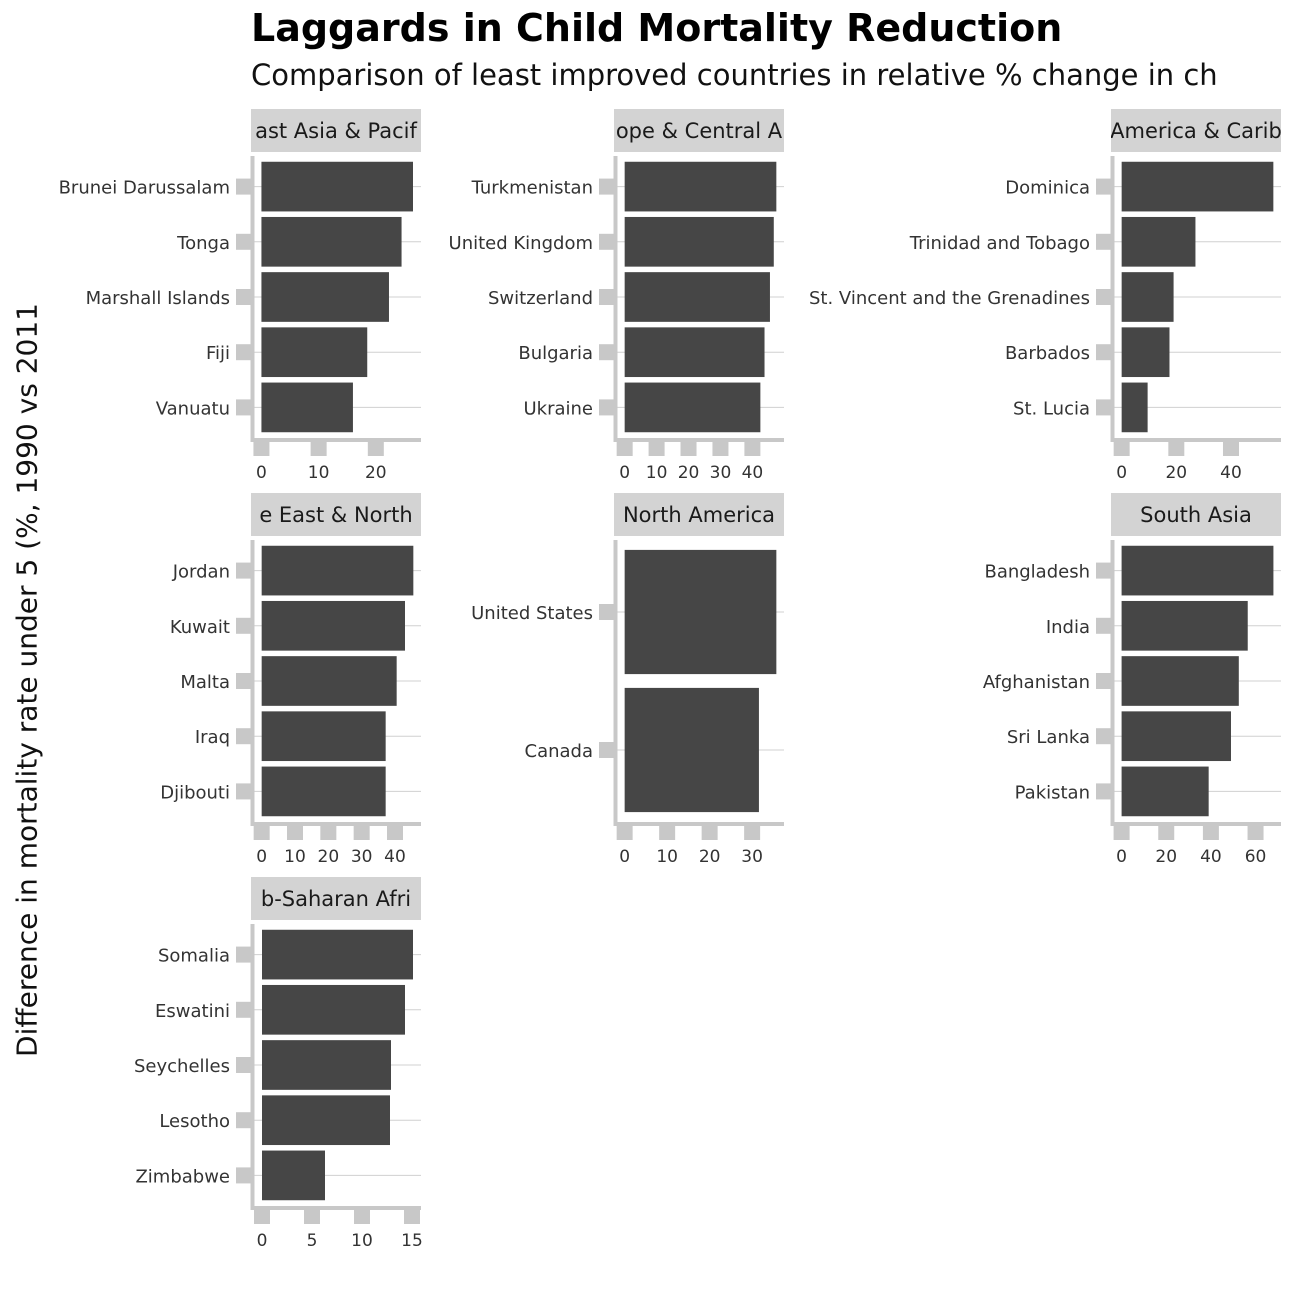  What do you see at coordinates (1048, 737) in the screenshot?
I see `y-tick-label: Sri Lanka` at bounding box center [1048, 737].